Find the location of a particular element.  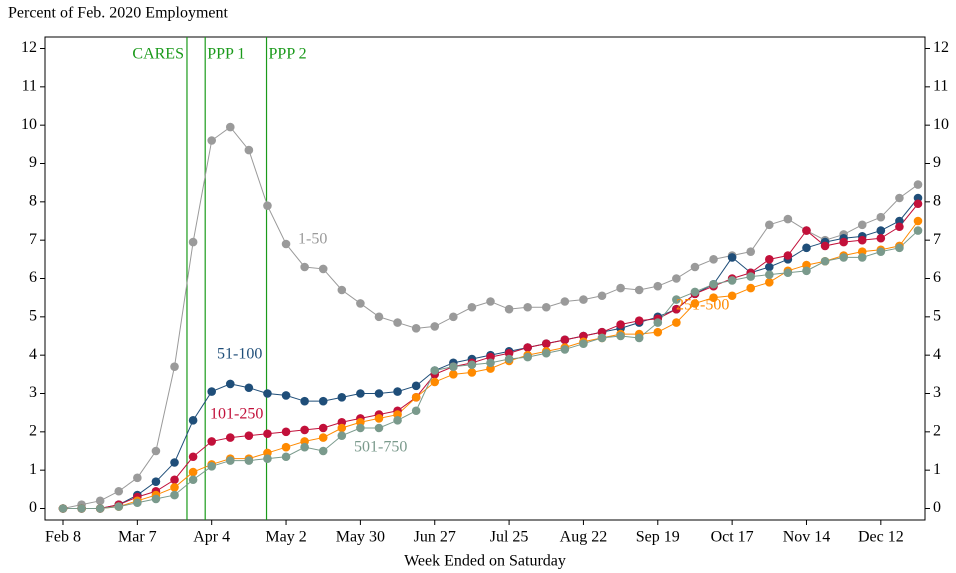

x-tick-label: May 30 is located at coordinates (360, 537).